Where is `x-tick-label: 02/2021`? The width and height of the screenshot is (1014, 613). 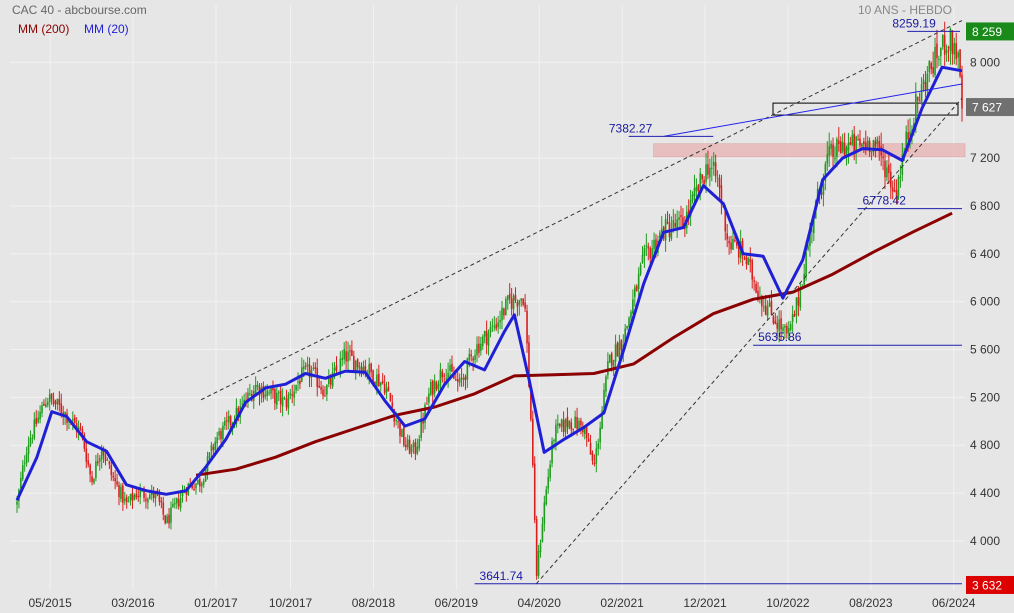
x-tick-label: 02/2021 is located at coordinates (622, 603).